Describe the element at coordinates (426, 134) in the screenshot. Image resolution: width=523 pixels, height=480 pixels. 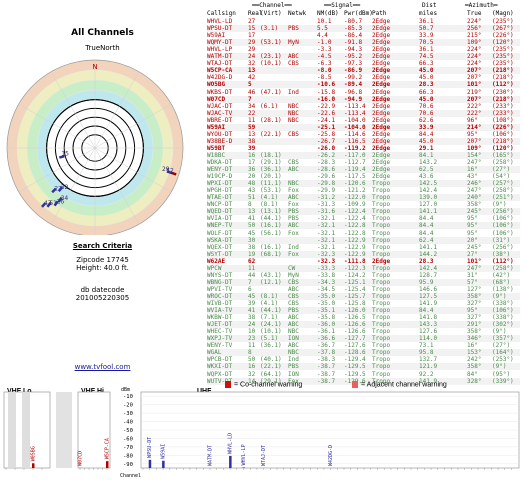
I see `cell-dist: 84.4` at that location.